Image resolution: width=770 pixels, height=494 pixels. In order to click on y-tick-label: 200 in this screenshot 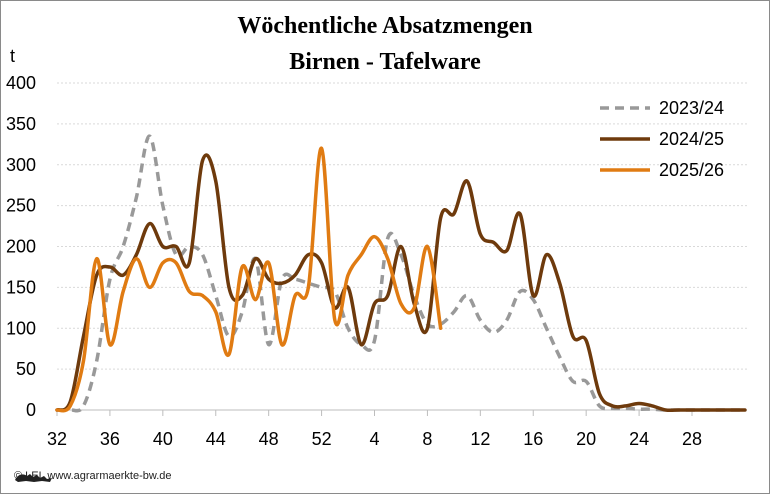, I will do `click(21, 247)`.